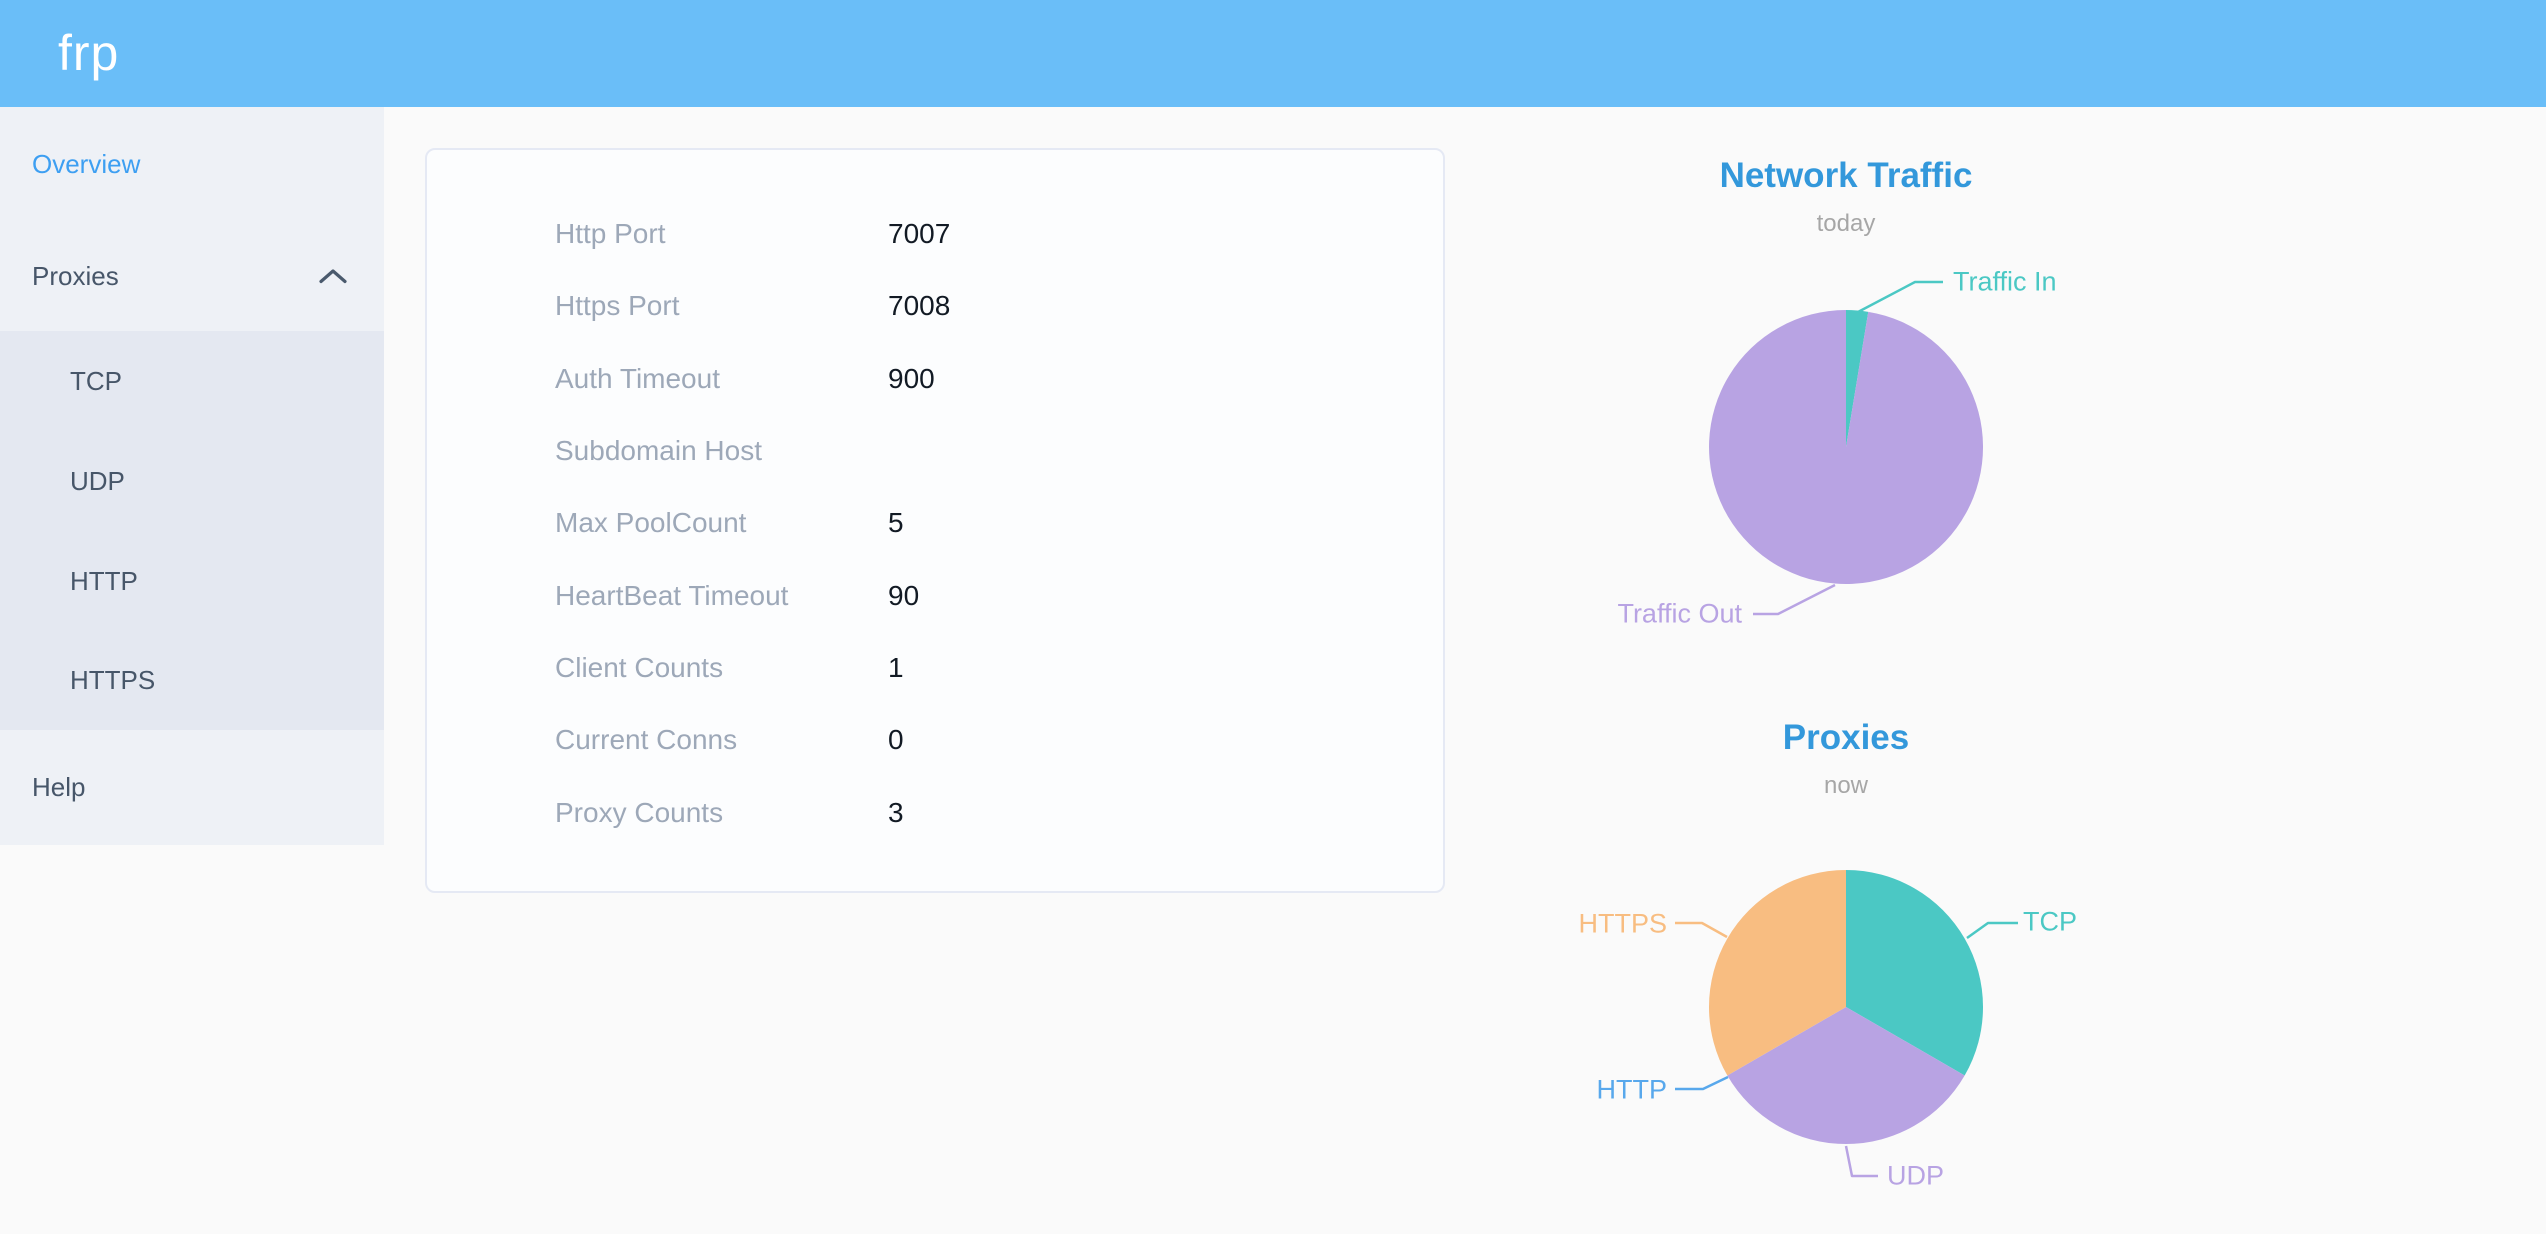 The height and width of the screenshot is (1234, 2546). I want to click on pie-slice-udp, so click(1846, 1076).